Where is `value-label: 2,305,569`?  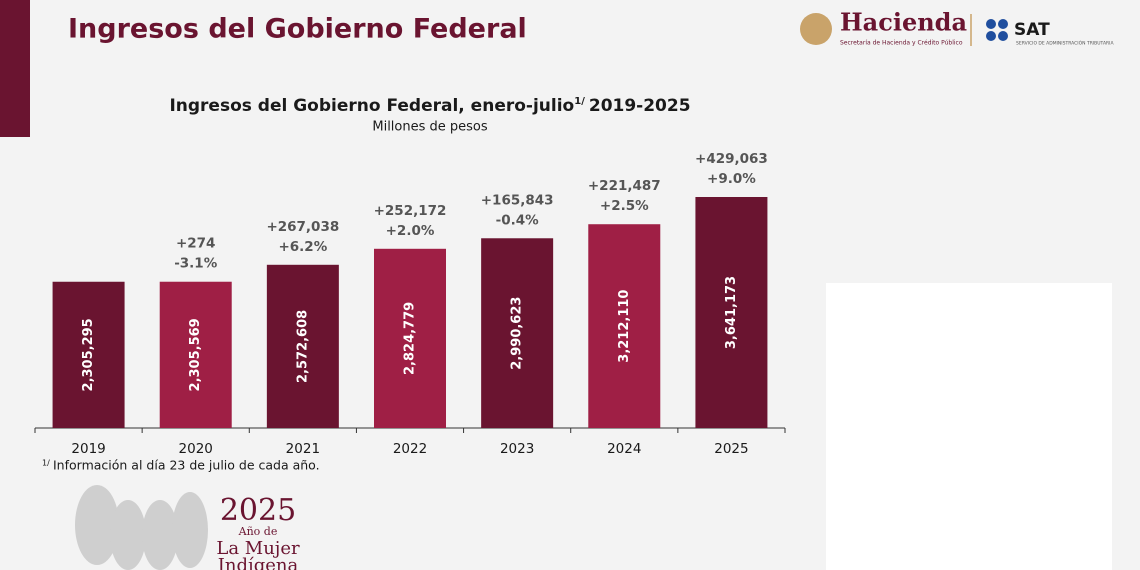 value-label: 2,305,569 is located at coordinates (195, 354).